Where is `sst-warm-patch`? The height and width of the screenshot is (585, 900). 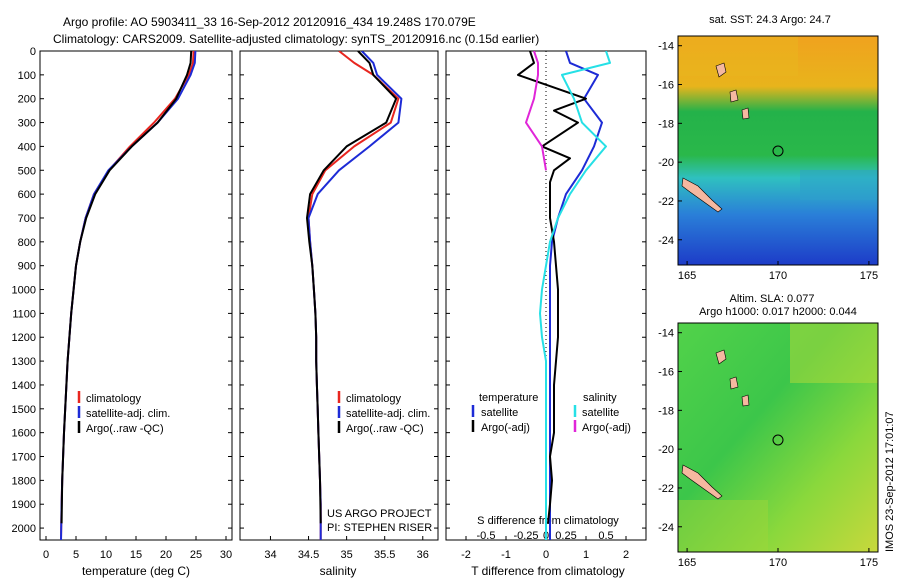
sst-warm-patch is located at coordinates (738, 56).